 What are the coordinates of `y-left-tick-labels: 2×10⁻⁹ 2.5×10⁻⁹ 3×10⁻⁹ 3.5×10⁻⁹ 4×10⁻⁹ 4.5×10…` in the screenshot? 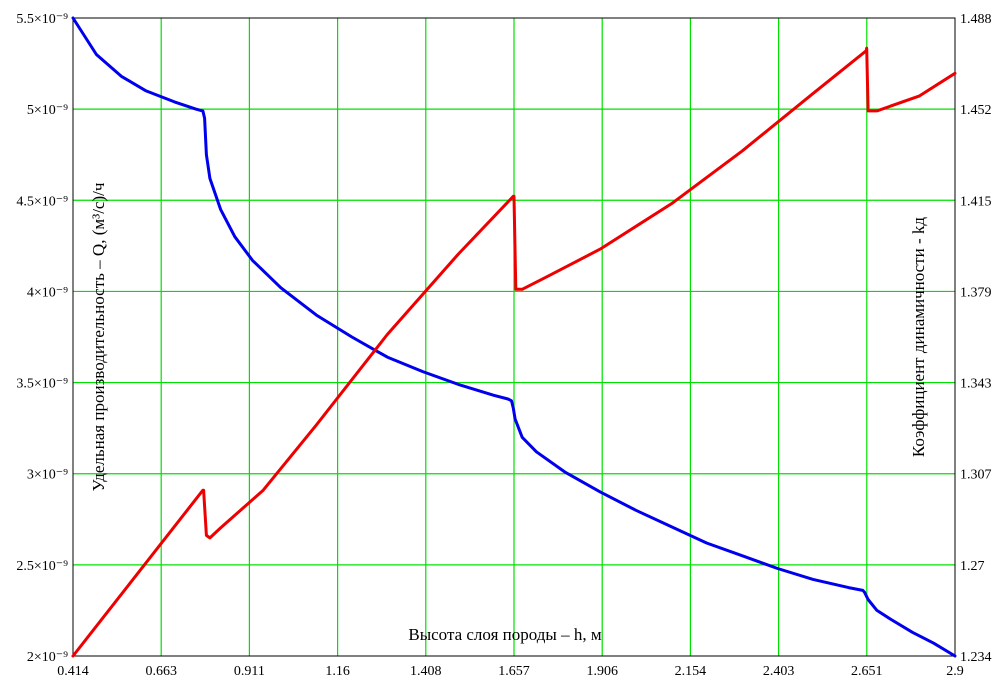 It's located at (42, 338).